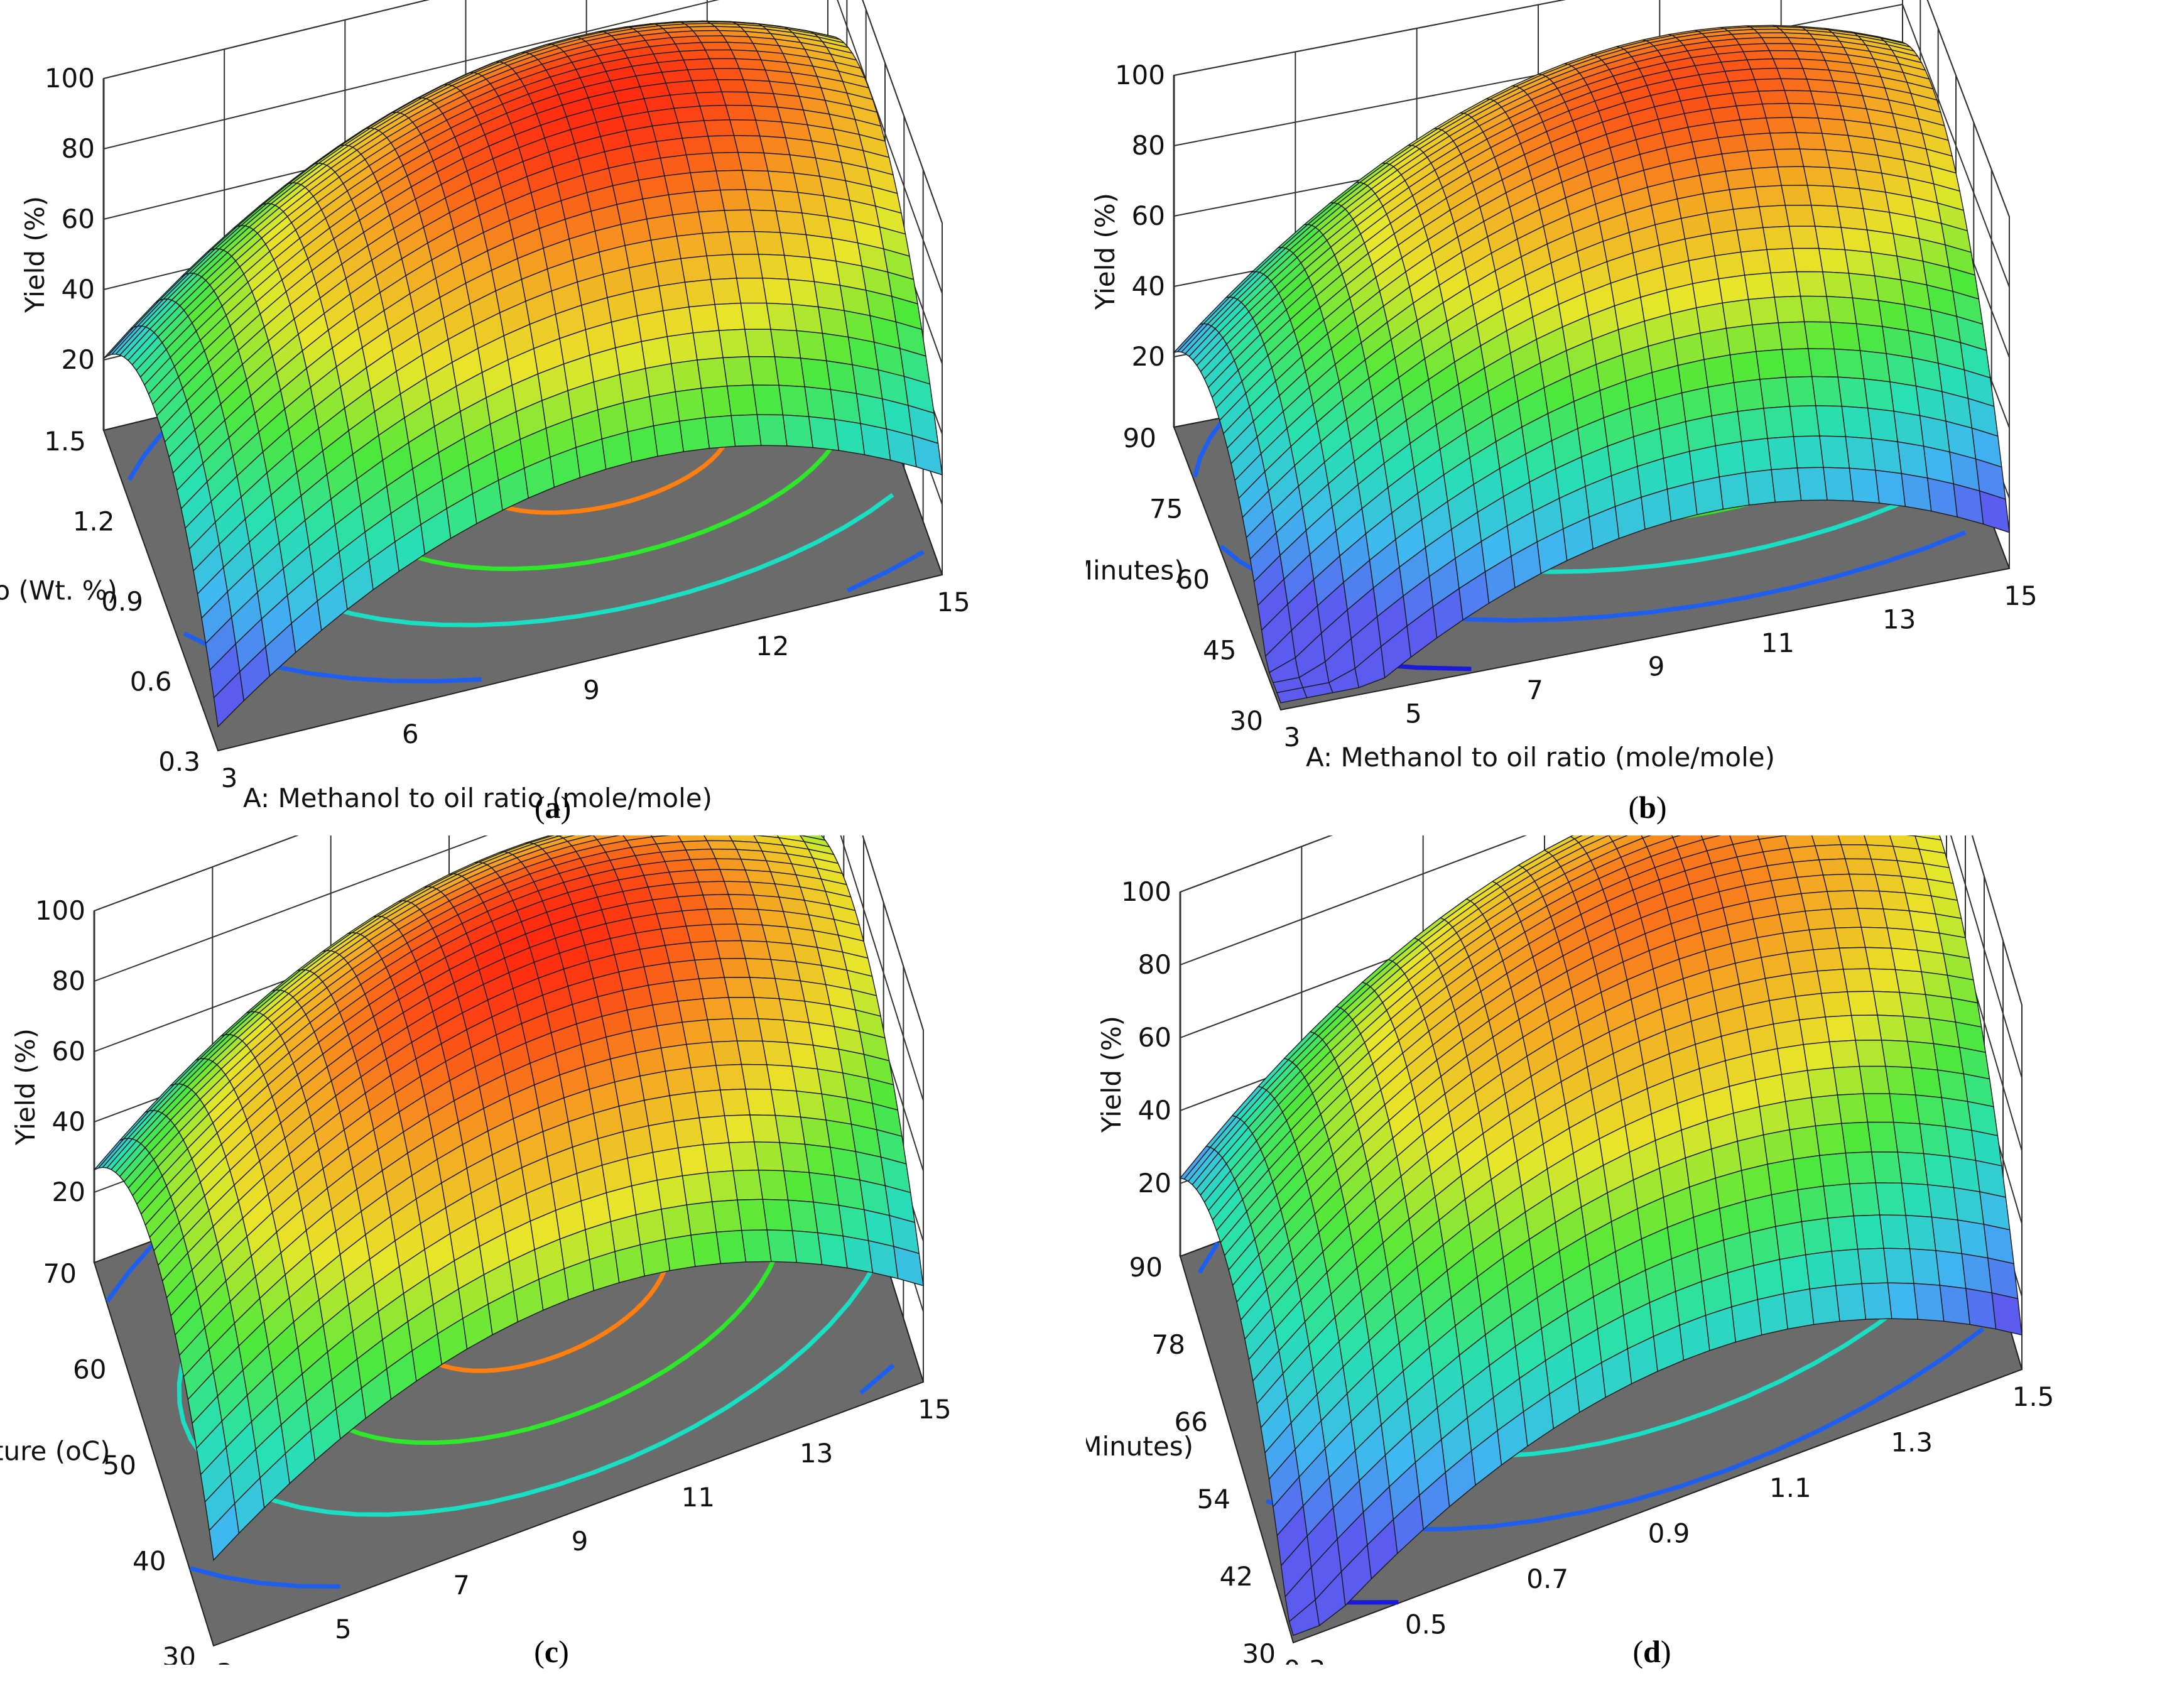 This screenshot has width=2172, height=1708. What do you see at coordinates (1292, 738) in the screenshot?
I see `x-tick-label: 3` at bounding box center [1292, 738].